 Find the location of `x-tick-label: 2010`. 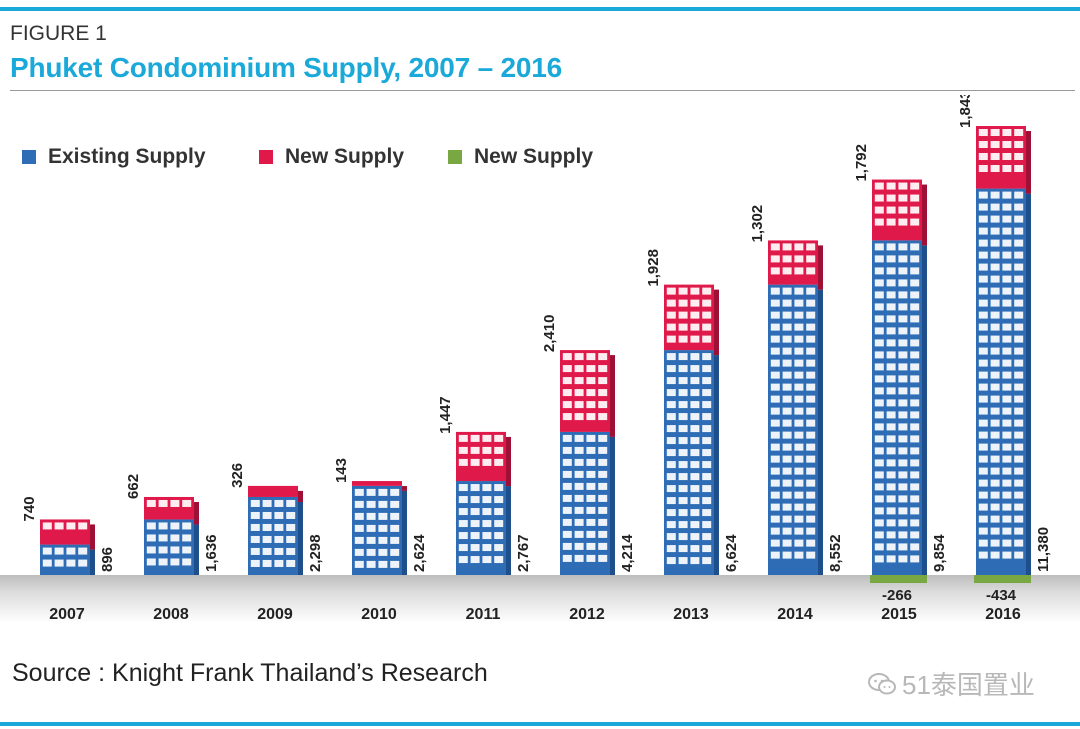

x-tick-label: 2010 is located at coordinates (379, 614).